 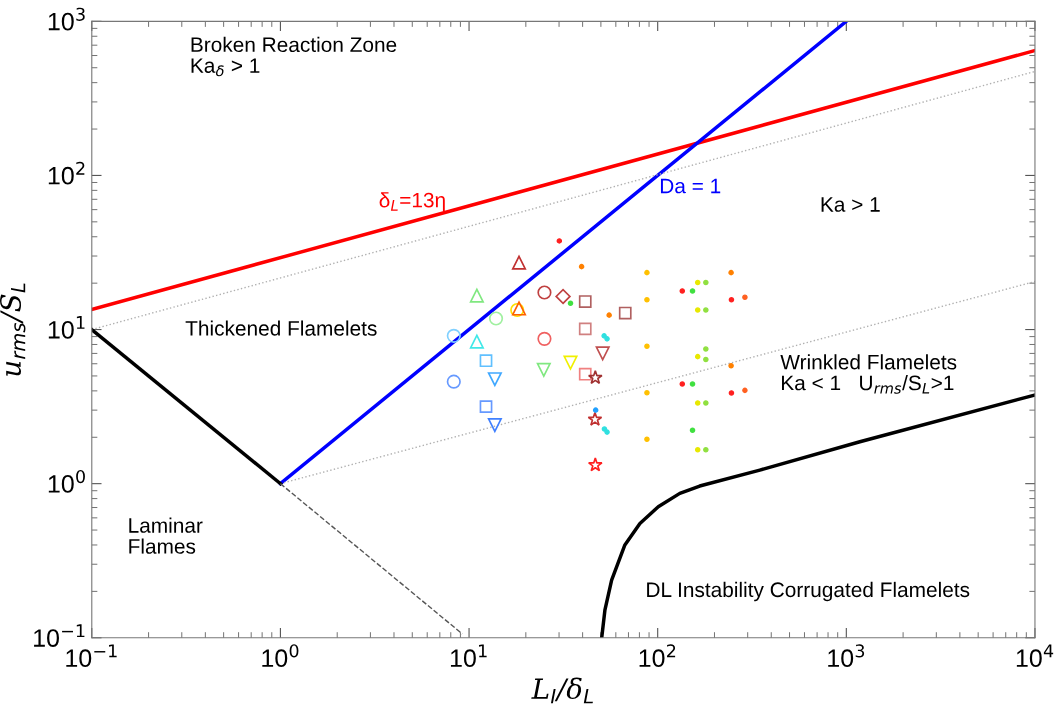 I want to click on y-tick-label: 10$^{−1}$, so click(x=59, y=635).